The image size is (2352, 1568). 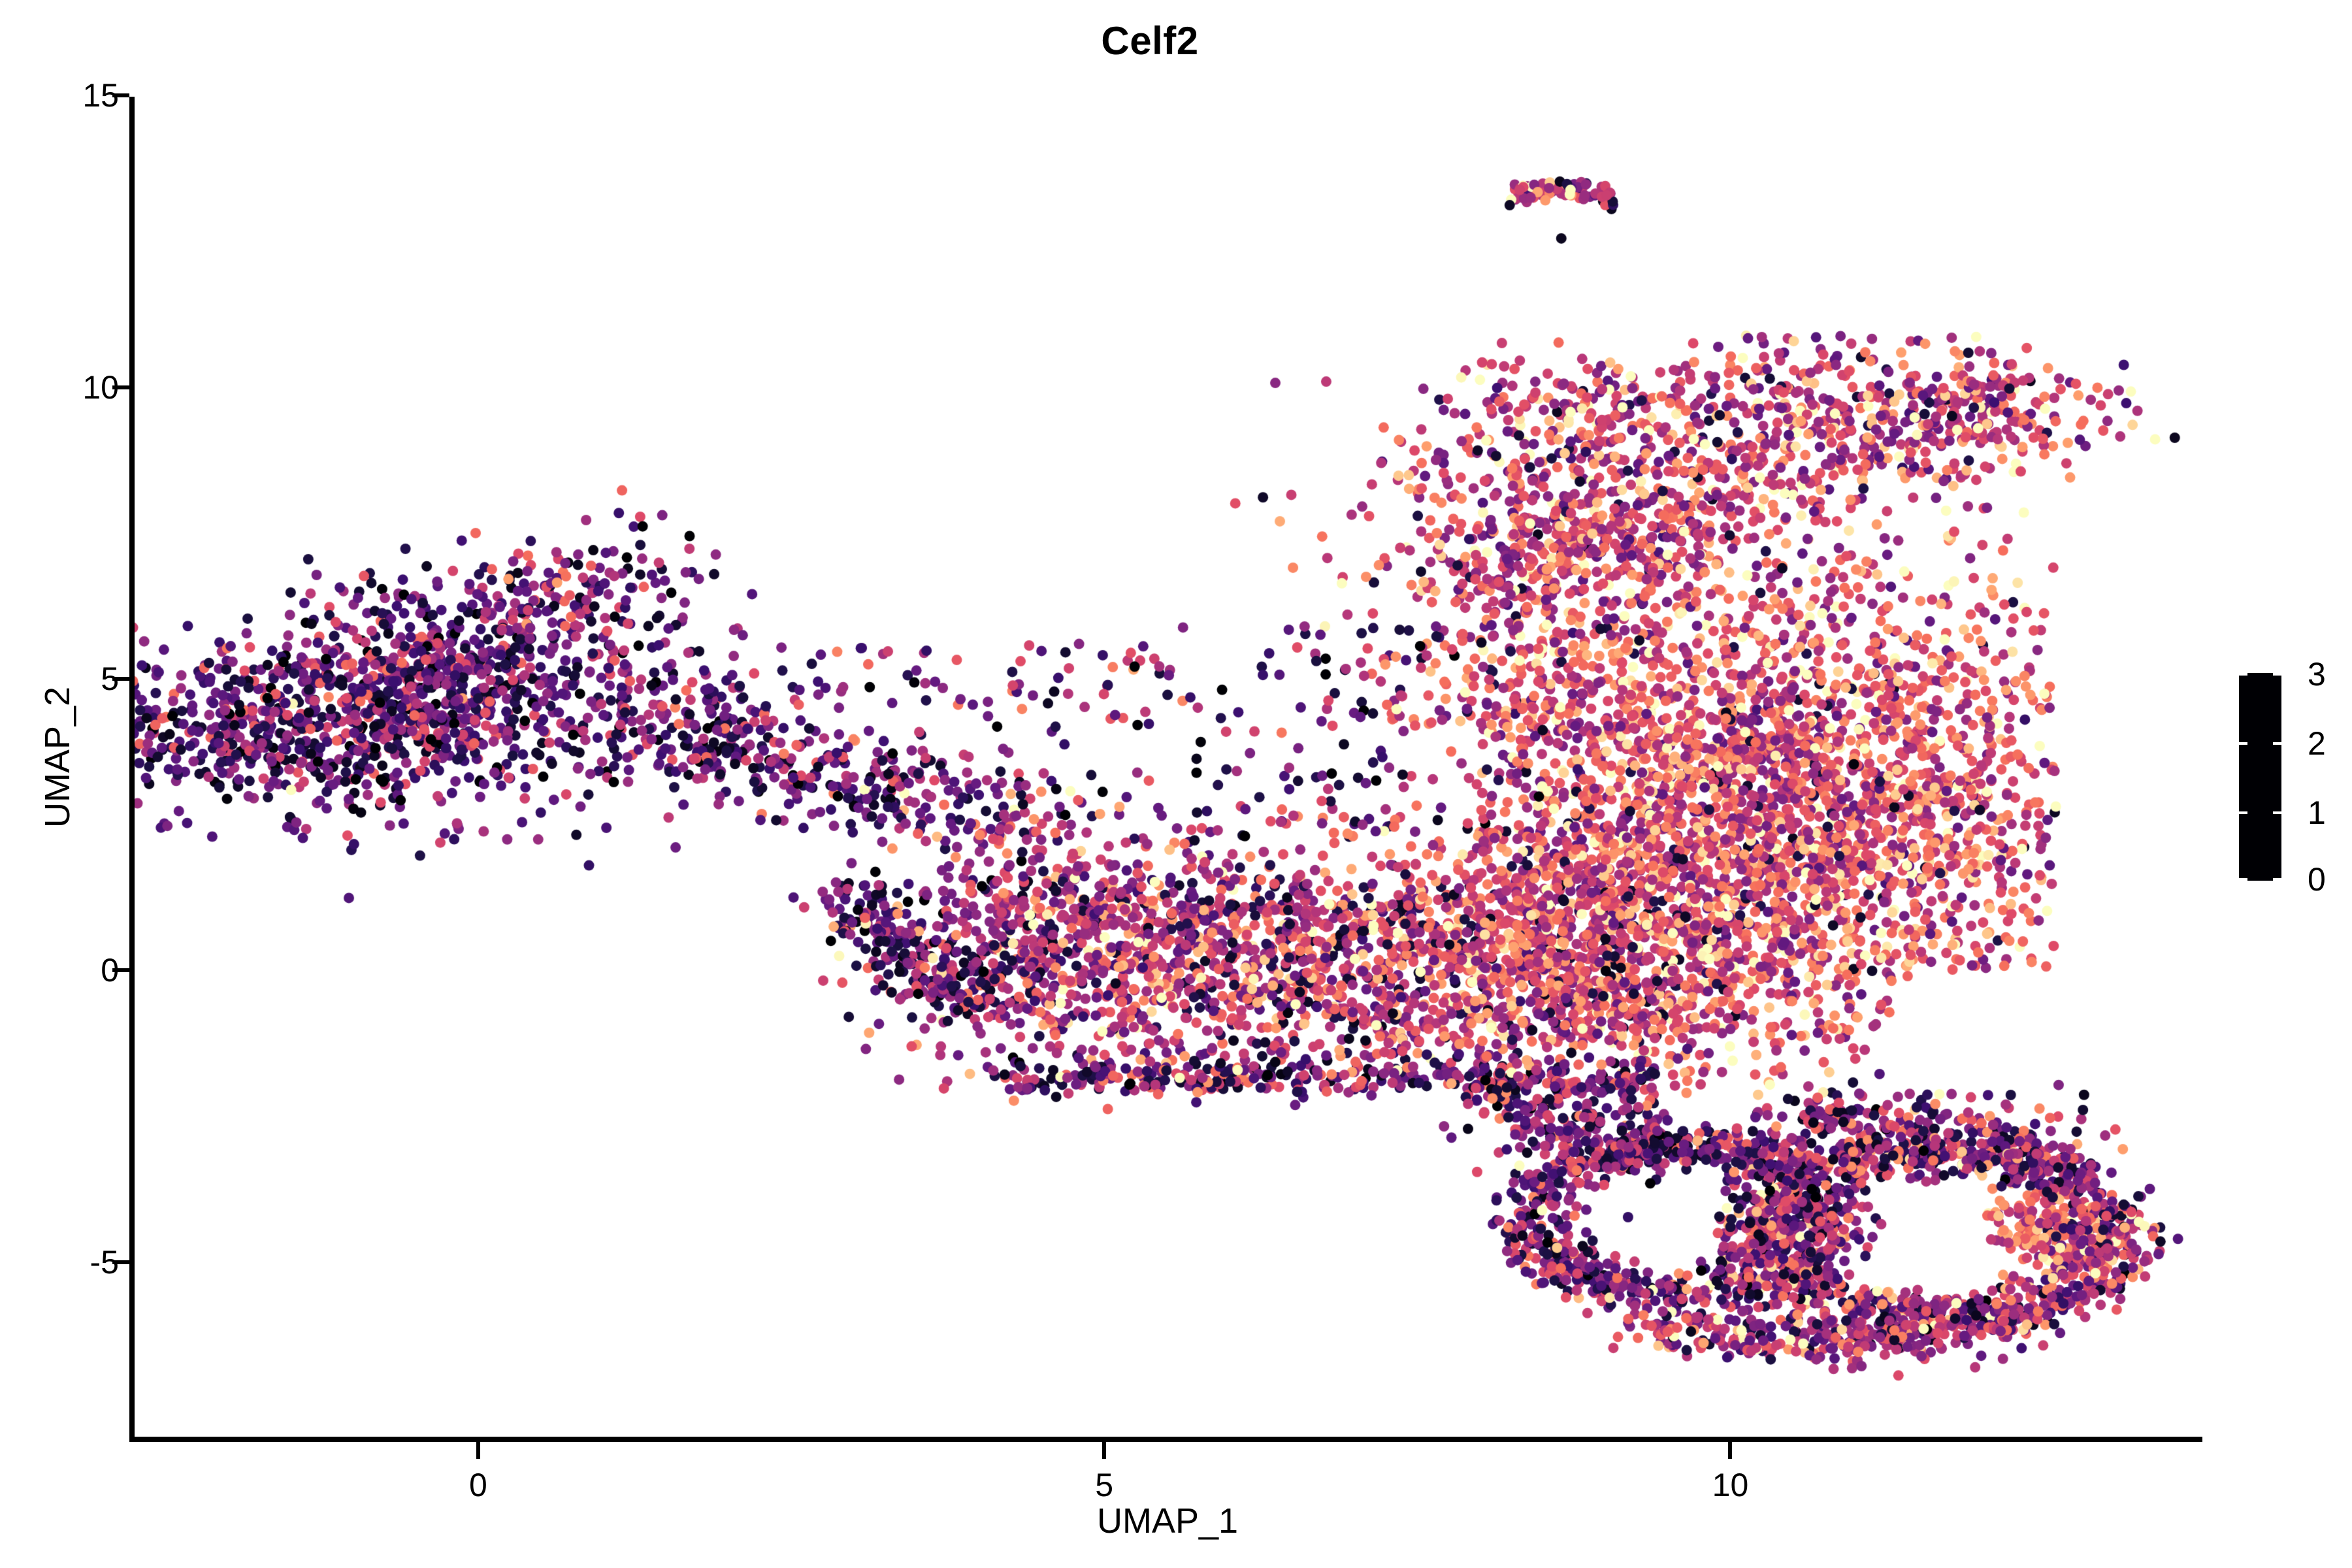 I want to click on colorbar-tick-label: 2, so click(x=2317, y=743).